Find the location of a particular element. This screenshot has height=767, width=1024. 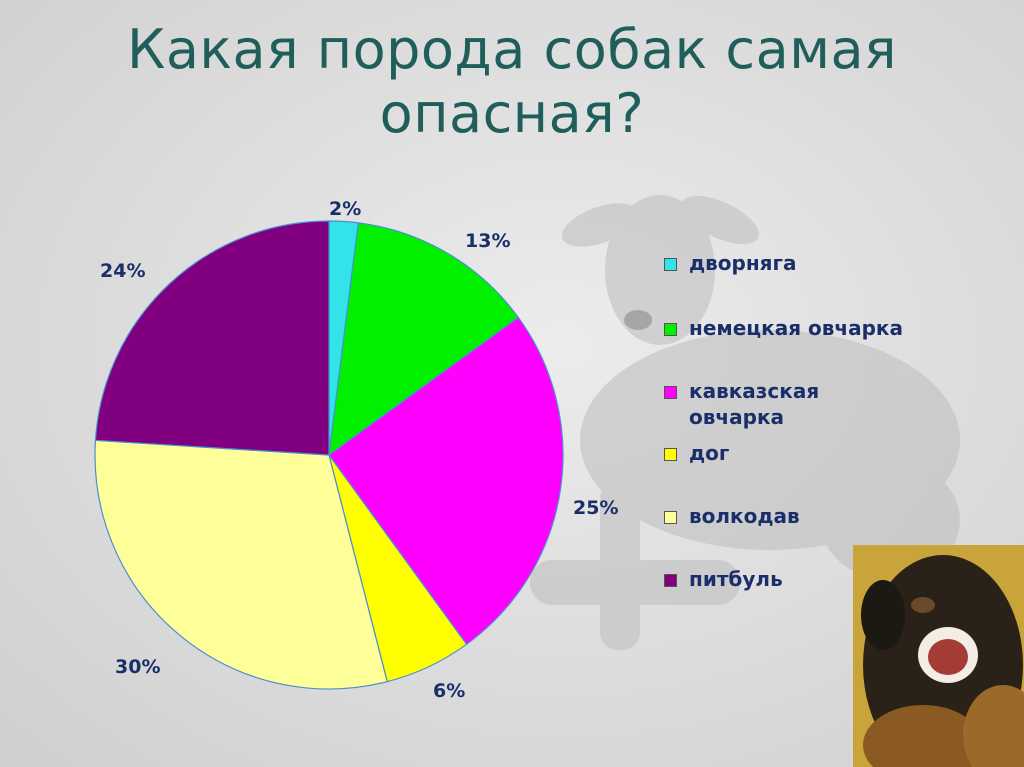

angry-dog-photo is located at coordinates (938, 656).